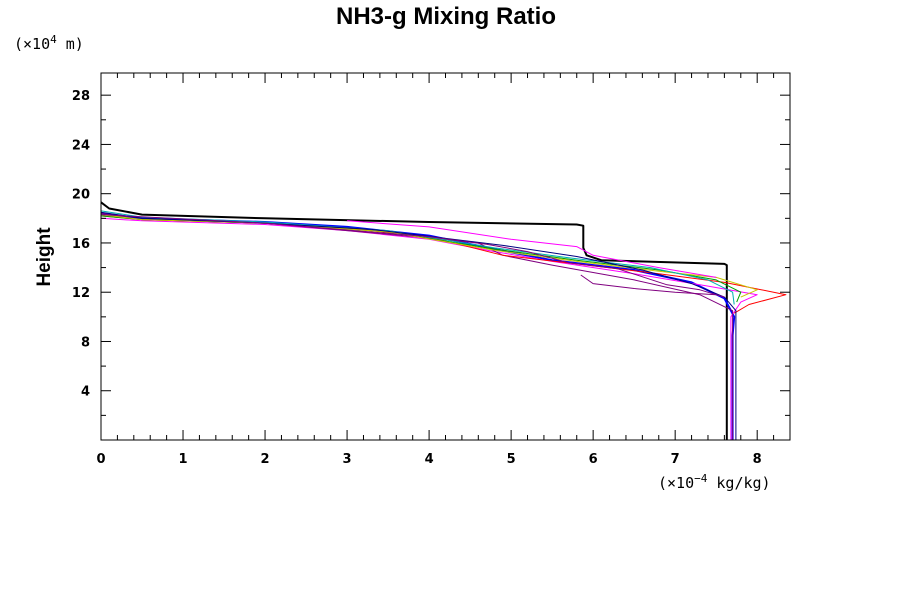 The width and height of the screenshot is (900, 600). I want to click on x-tick-label: 6, so click(593, 459).